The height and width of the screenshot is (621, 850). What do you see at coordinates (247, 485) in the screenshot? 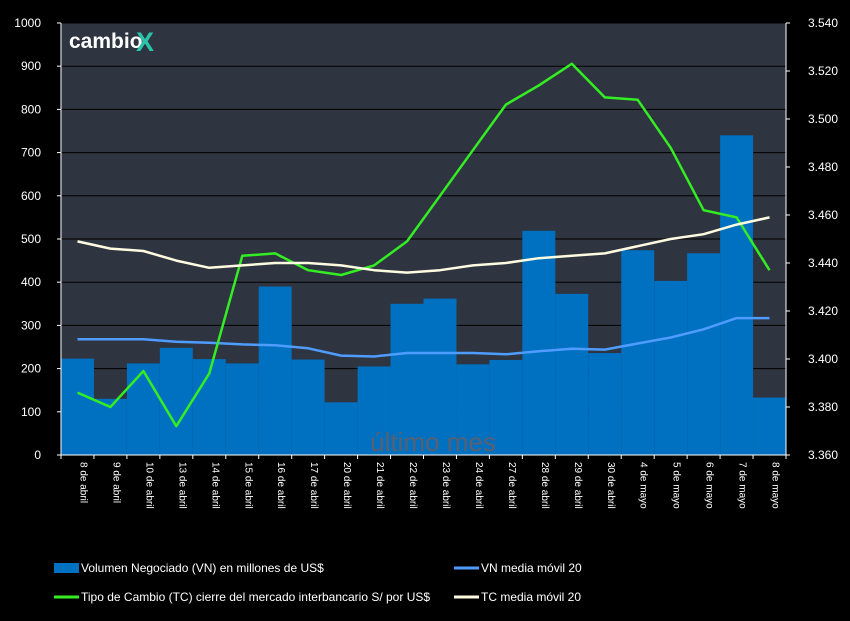
I see `x-tick-label: 15 de abril` at bounding box center [247, 485].